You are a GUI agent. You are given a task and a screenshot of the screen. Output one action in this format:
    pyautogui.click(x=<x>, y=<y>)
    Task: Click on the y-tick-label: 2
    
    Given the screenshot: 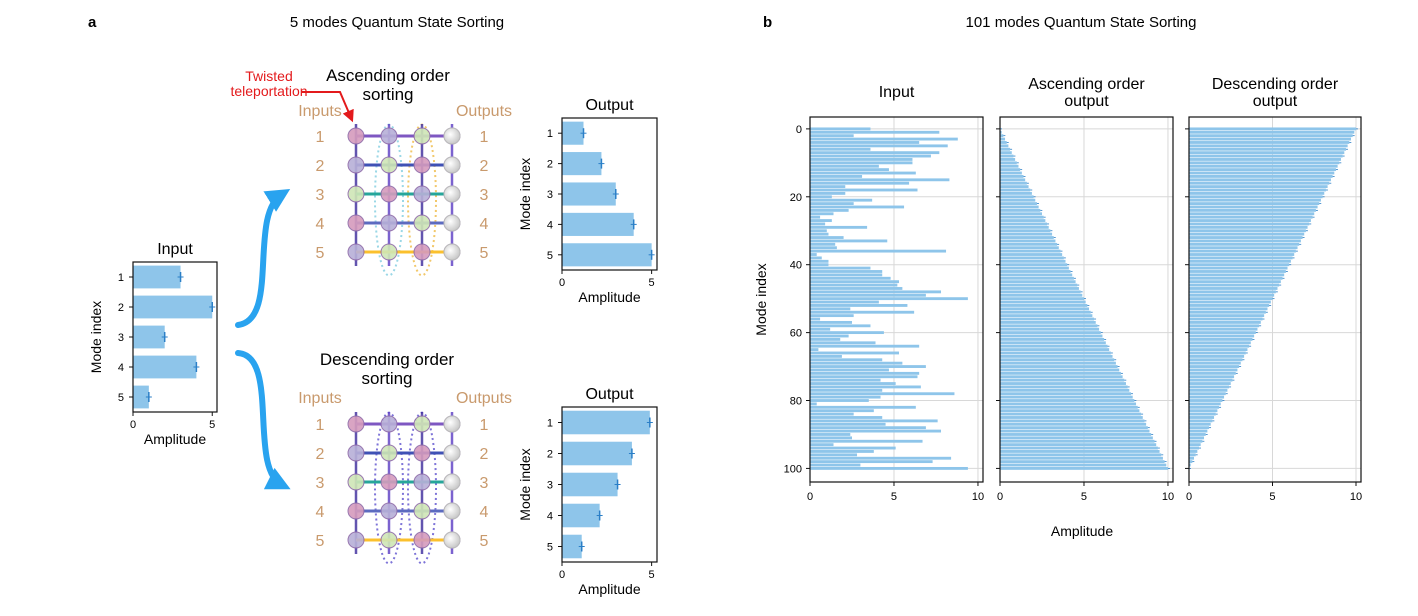 What is the action you would take?
    pyautogui.click(x=550, y=165)
    